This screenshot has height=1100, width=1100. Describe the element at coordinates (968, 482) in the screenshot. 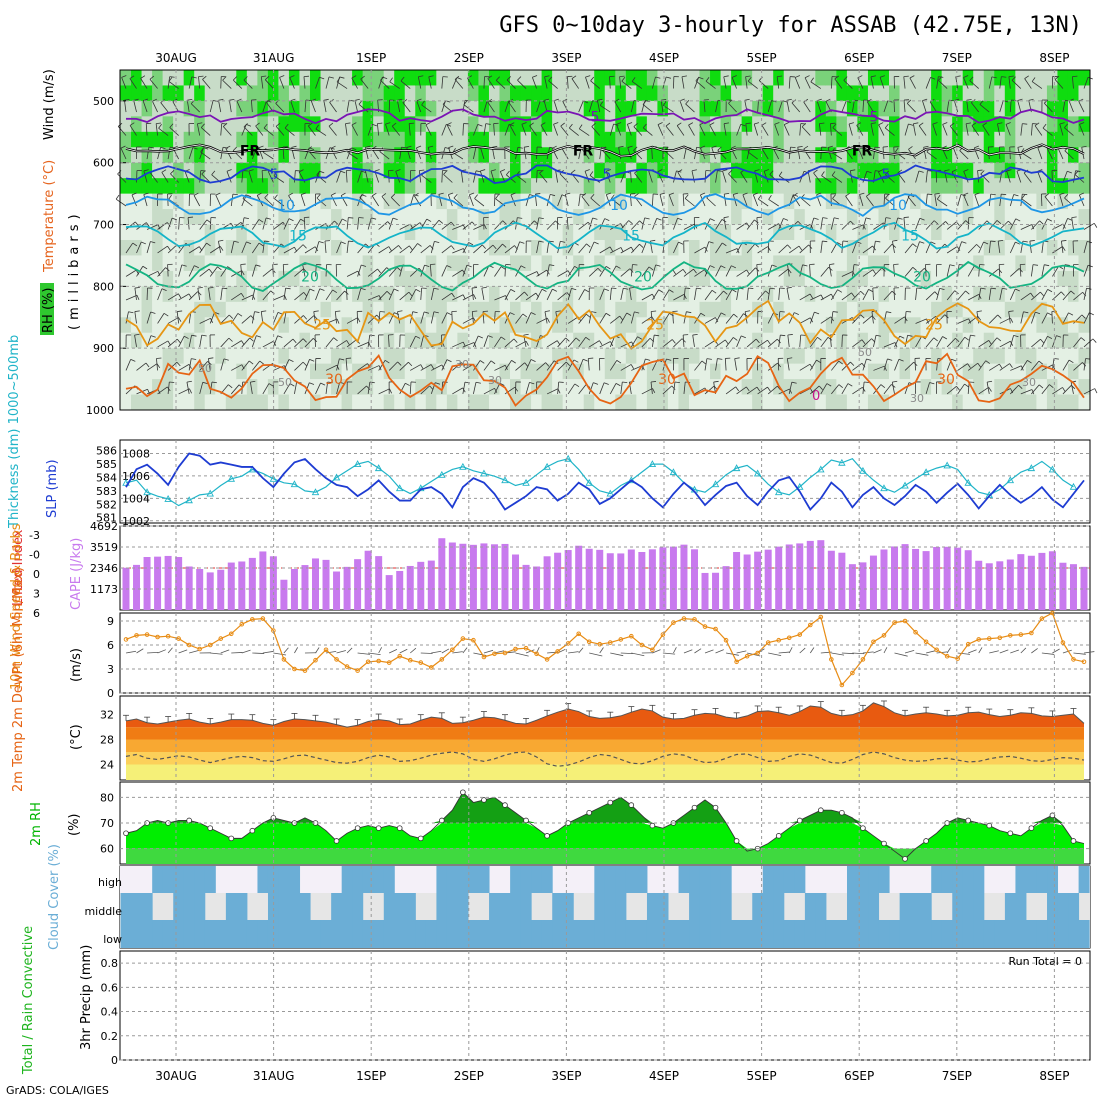

I see `thickness-marker` at that location.